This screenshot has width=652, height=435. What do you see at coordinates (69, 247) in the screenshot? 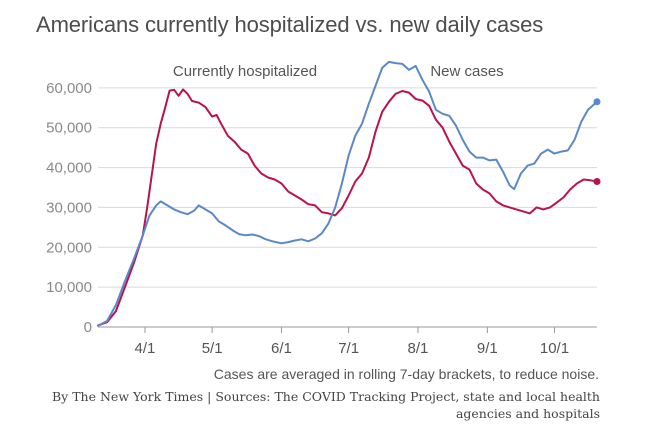
I see `y-tick-label: 20,000` at bounding box center [69, 247].